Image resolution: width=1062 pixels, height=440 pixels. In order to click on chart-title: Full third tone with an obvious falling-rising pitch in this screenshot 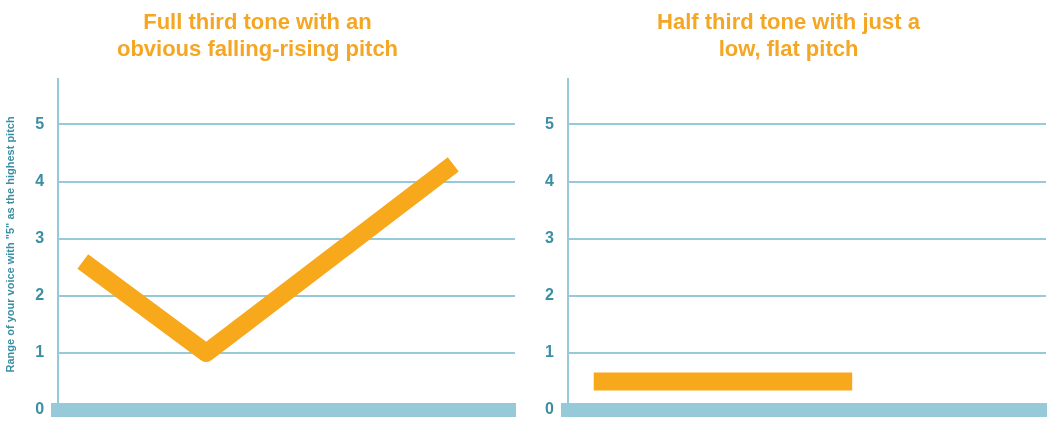, I will do `click(257, 35)`.